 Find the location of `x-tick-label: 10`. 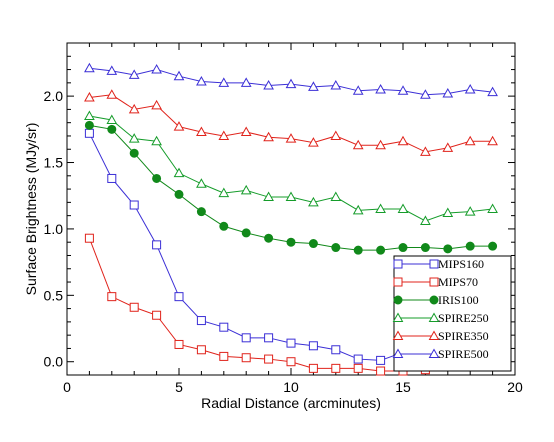

x-tick-label: 10 is located at coordinates (291, 387).